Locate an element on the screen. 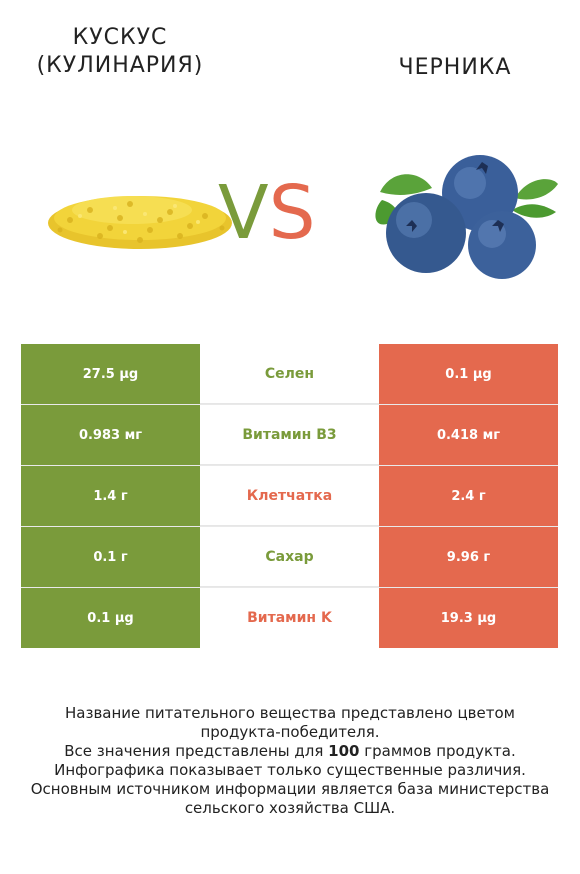 The height and width of the screenshot is (874, 580). nutrient-name: Клетчатка is located at coordinates (289, 496).